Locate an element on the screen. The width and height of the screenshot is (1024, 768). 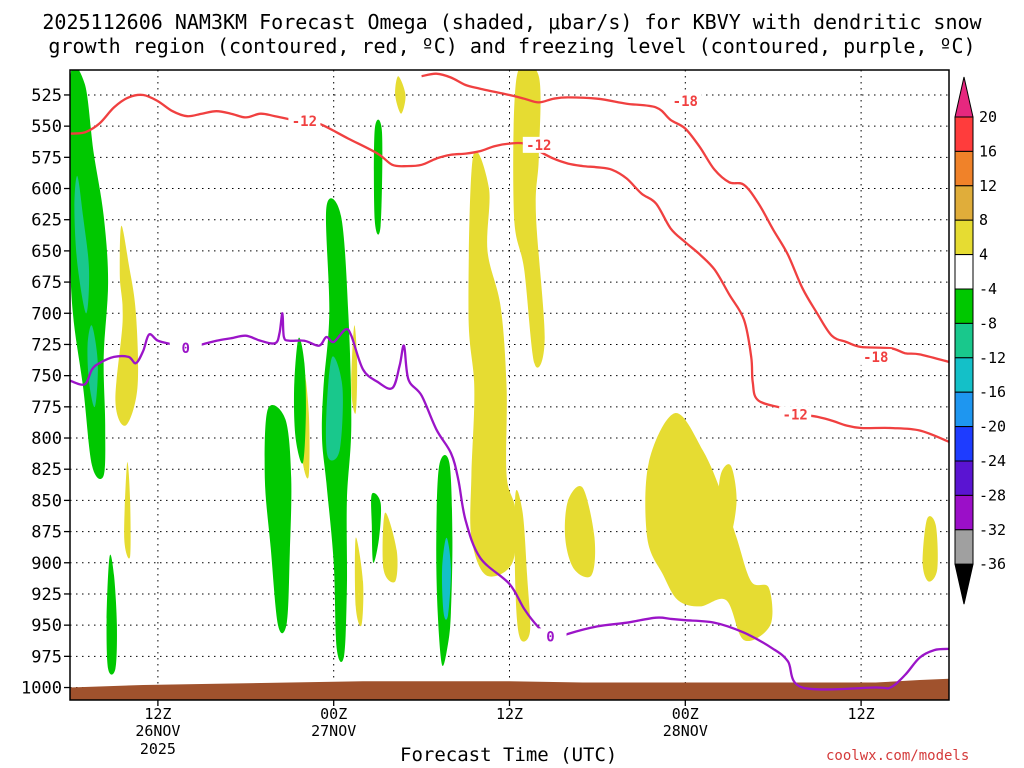
y-tick-label: 950 is located at coordinates (46, 626).